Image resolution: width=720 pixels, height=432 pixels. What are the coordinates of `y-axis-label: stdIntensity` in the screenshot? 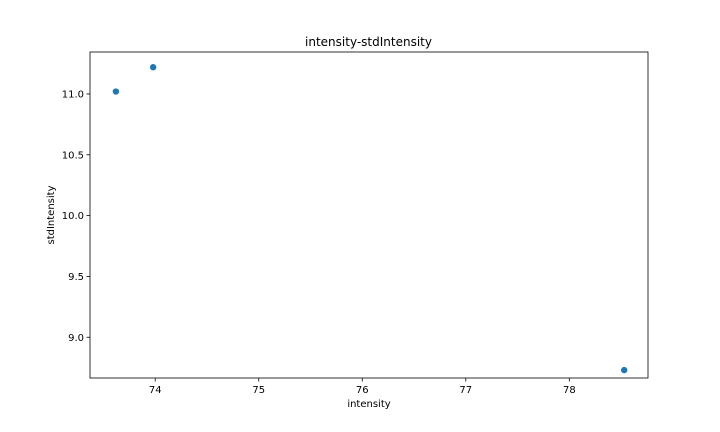 It's located at (51, 214).